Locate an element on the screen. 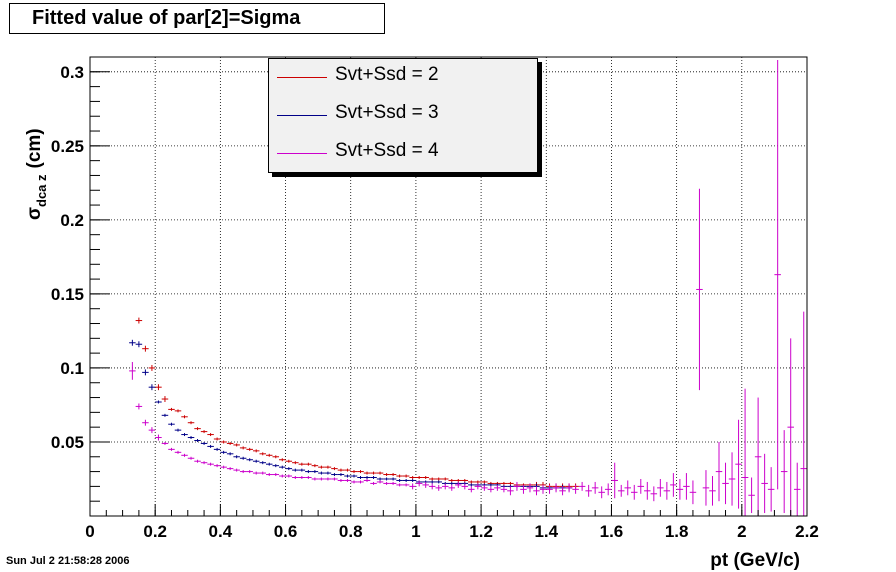 The height and width of the screenshot is (572, 896). y-axis-label-unit: (cm) is located at coordinates (34, 148).